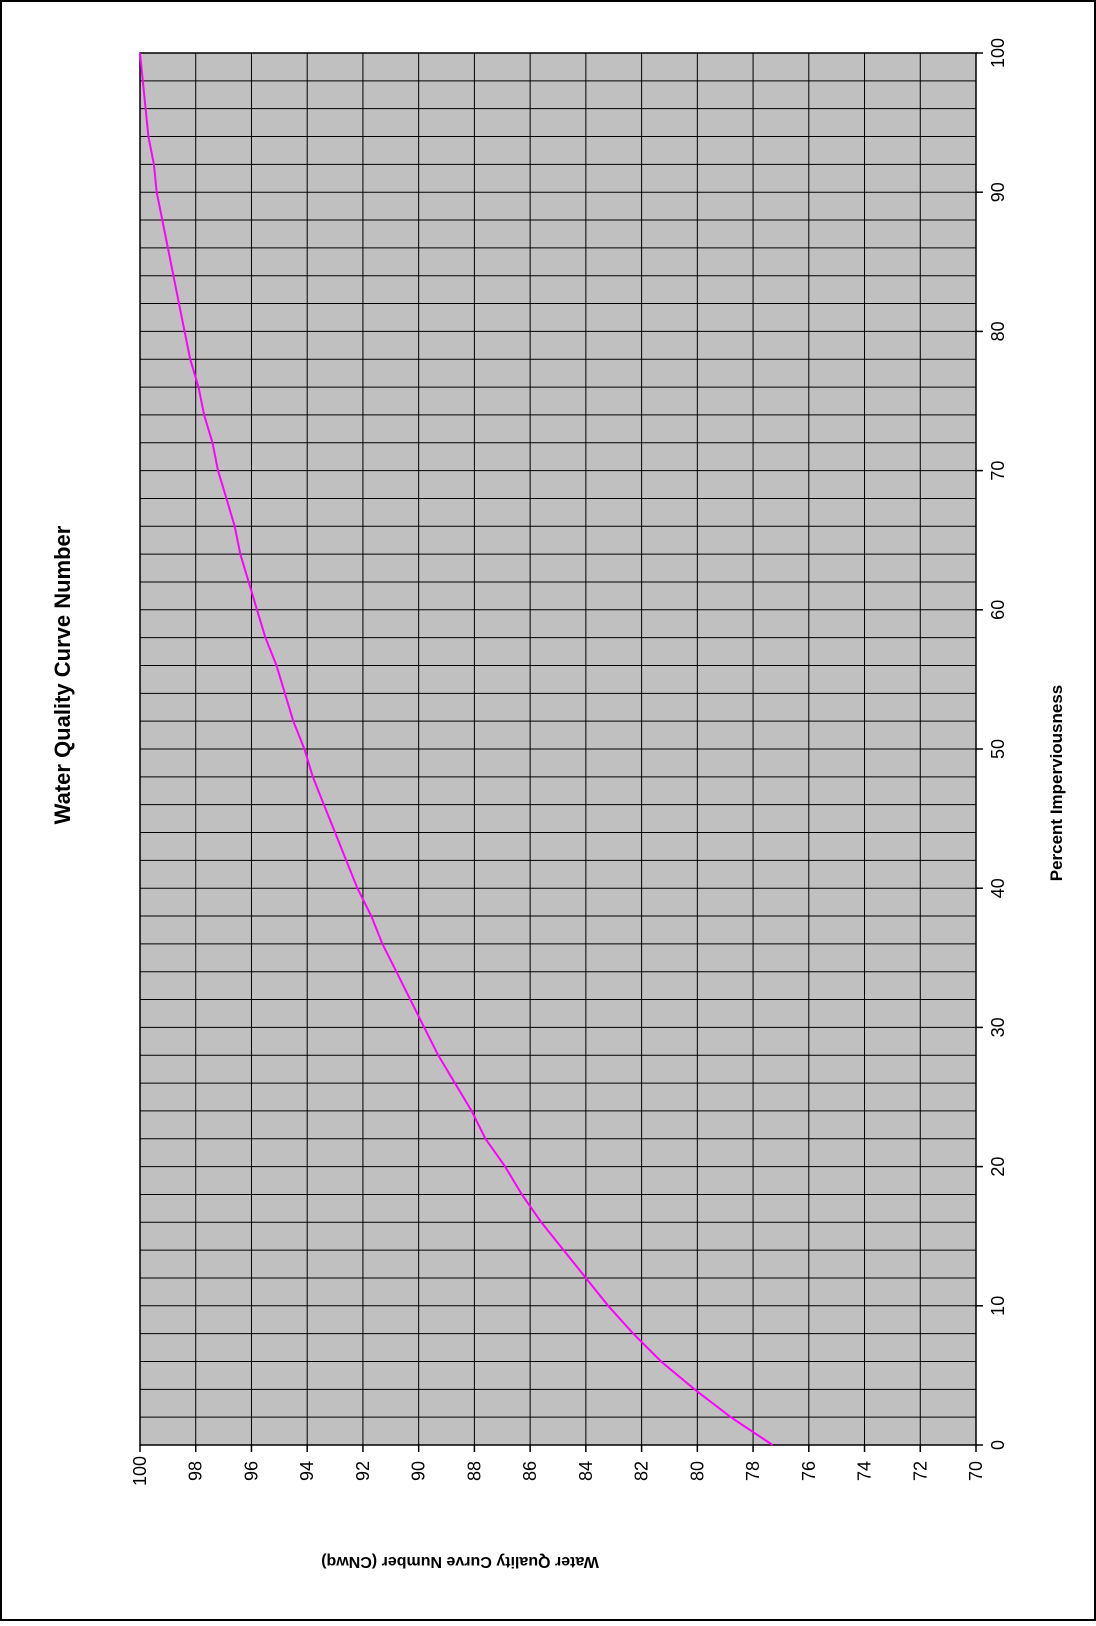  I want to click on y-tick-label: 86, so click(530, 1471).